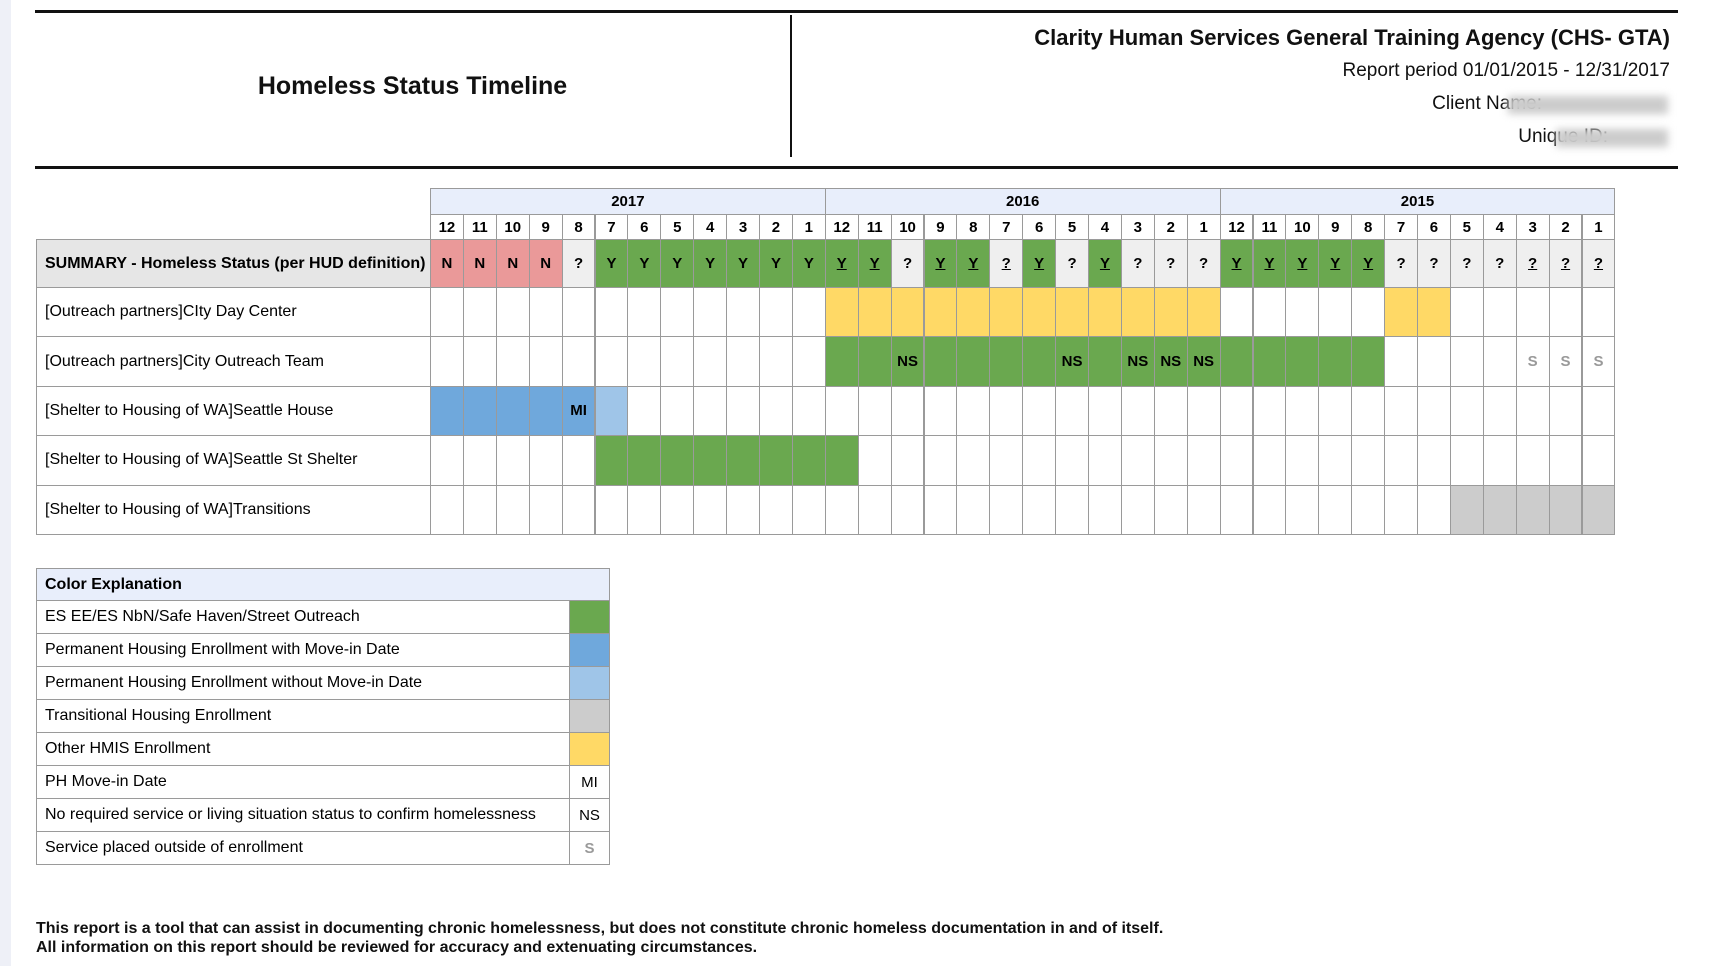 The height and width of the screenshot is (966, 1720). Describe the element at coordinates (628, 201) in the screenshot. I see `year-header: 2017` at that location.